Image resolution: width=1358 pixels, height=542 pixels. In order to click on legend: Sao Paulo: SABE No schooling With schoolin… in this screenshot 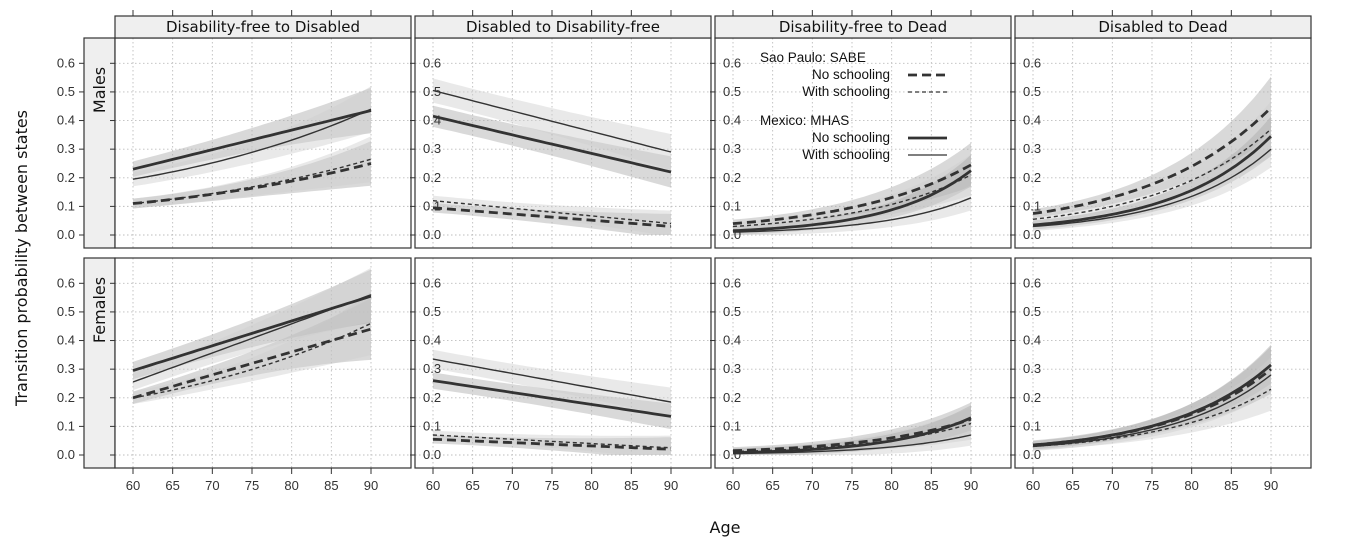, I will do `click(853, 106)`.